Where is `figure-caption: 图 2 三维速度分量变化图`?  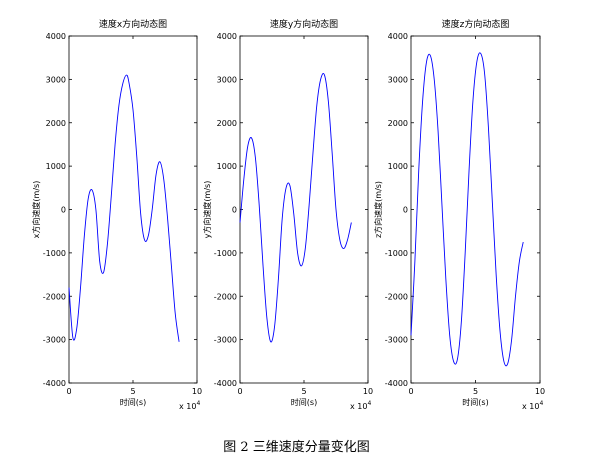
figure-caption: 图 2 三维速度分量变化图 is located at coordinates (296, 447).